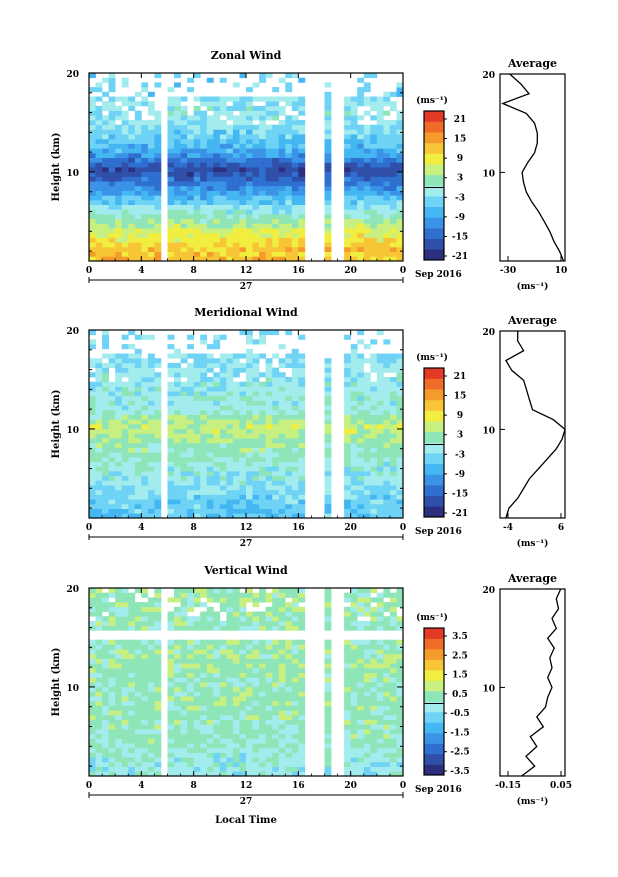  What do you see at coordinates (488, 76) in the screenshot?
I see `average-y-tick-label: 20` at bounding box center [488, 76].